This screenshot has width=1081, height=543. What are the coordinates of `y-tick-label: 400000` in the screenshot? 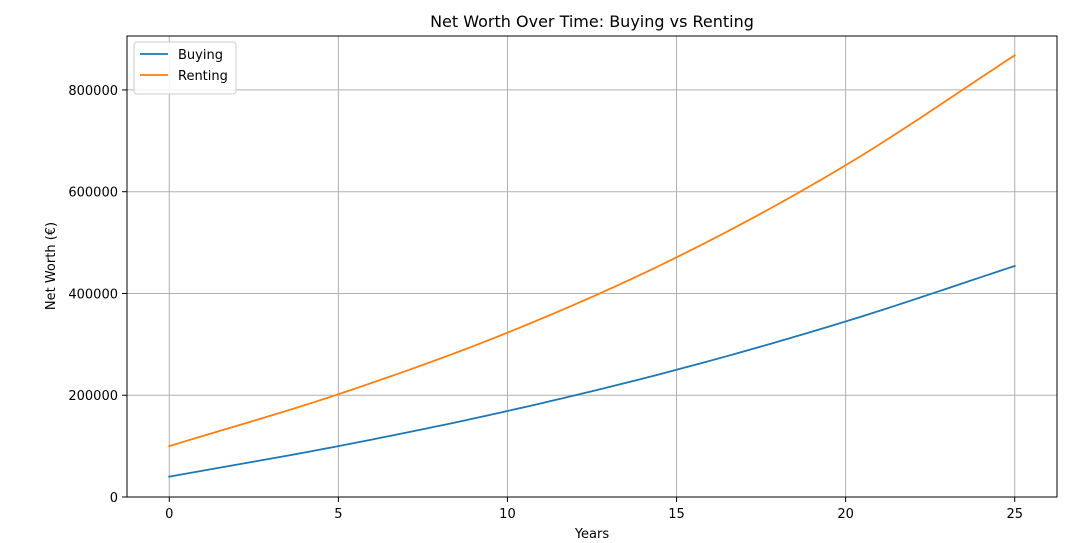 It's located at (93, 294).